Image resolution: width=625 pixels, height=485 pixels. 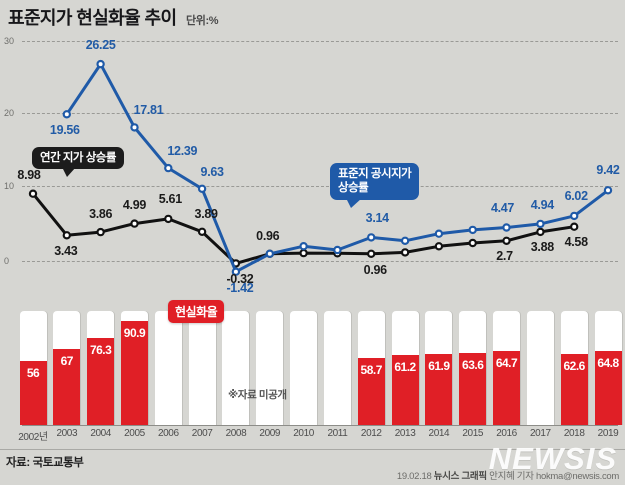 What do you see at coordinates (511, 476) in the screenshot?
I see `credit-reporter: 안지혜 기자` at bounding box center [511, 476].